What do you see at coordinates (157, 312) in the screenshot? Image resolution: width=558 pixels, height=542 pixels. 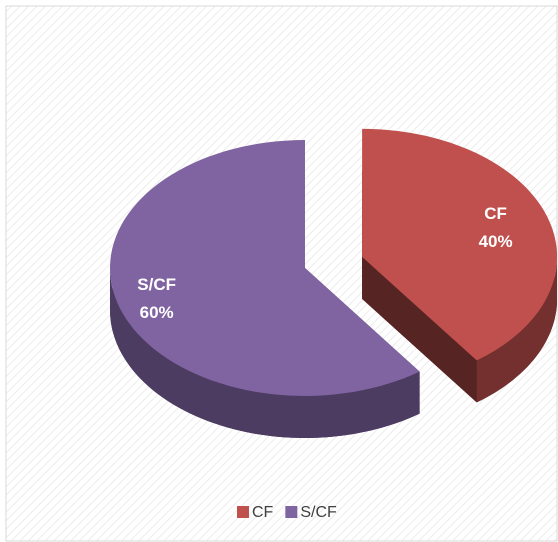 I see `data-label-value: 60%` at bounding box center [157, 312].